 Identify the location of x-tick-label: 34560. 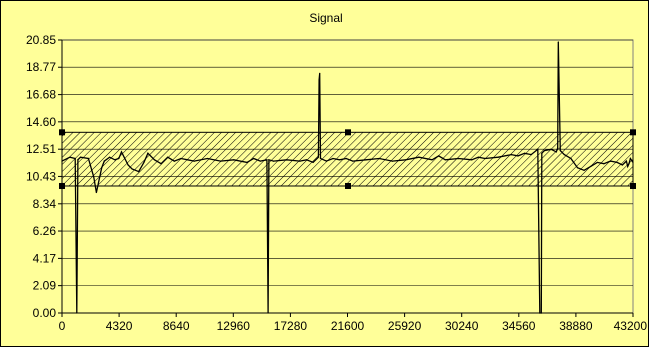
(519, 326).